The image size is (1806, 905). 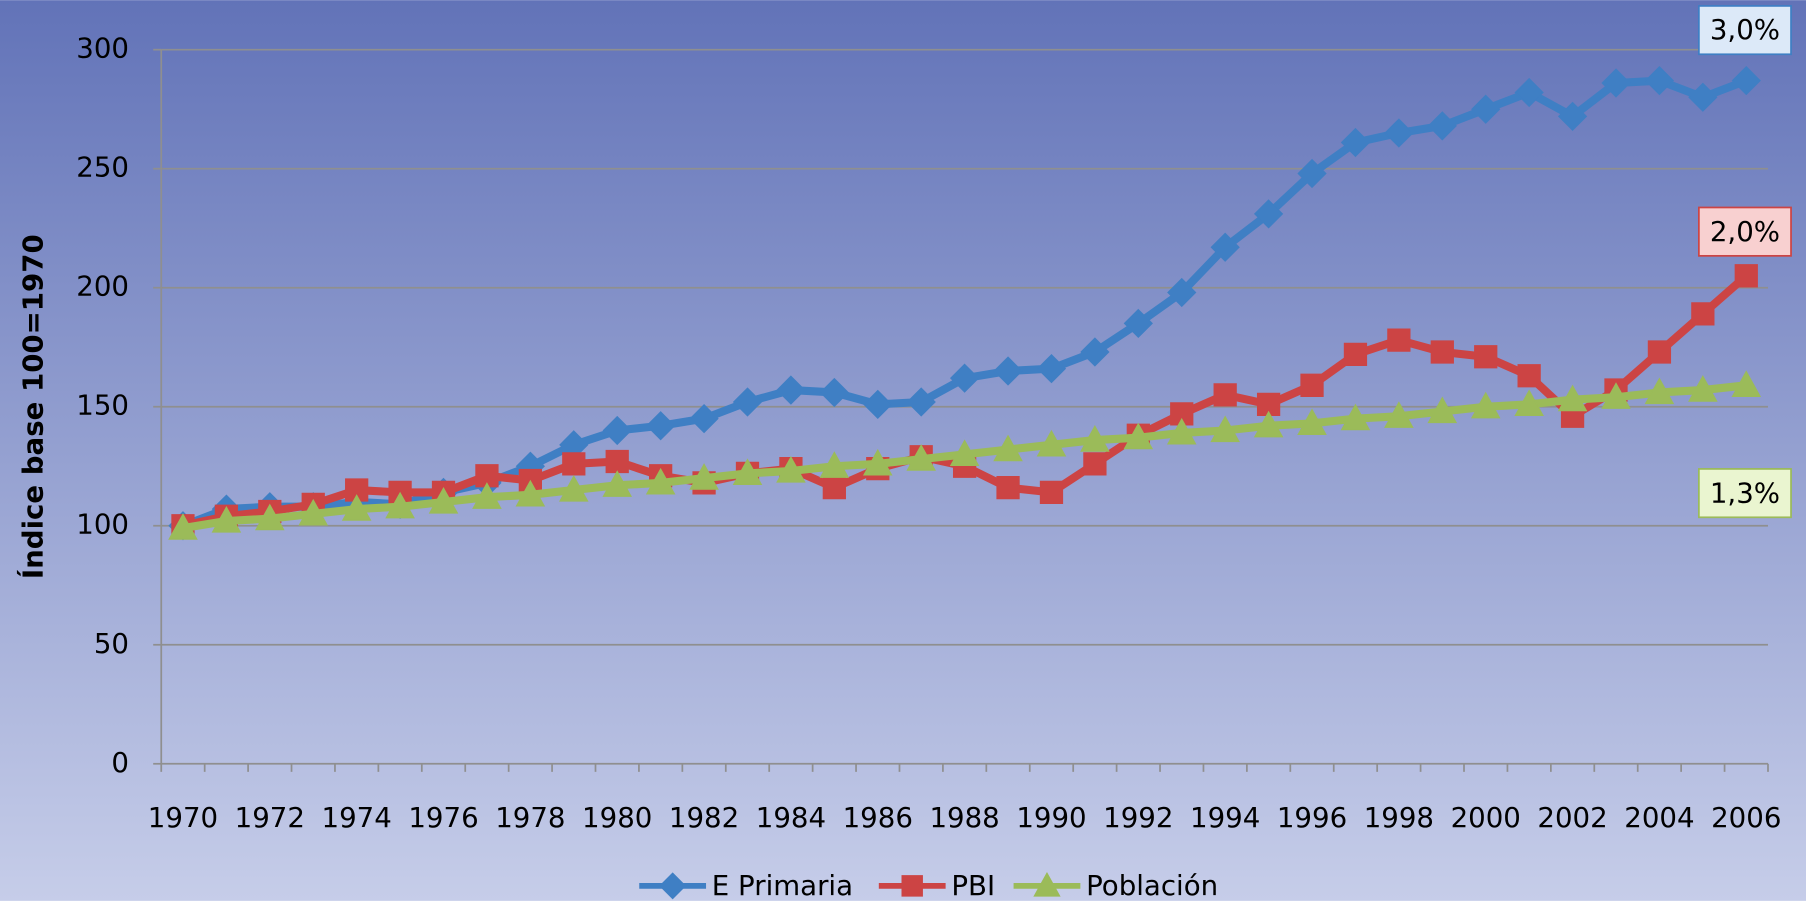 What do you see at coordinates (33, 406) in the screenshot?
I see `y-axis-label: Índice base 100=1970` at bounding box center [33, 406].